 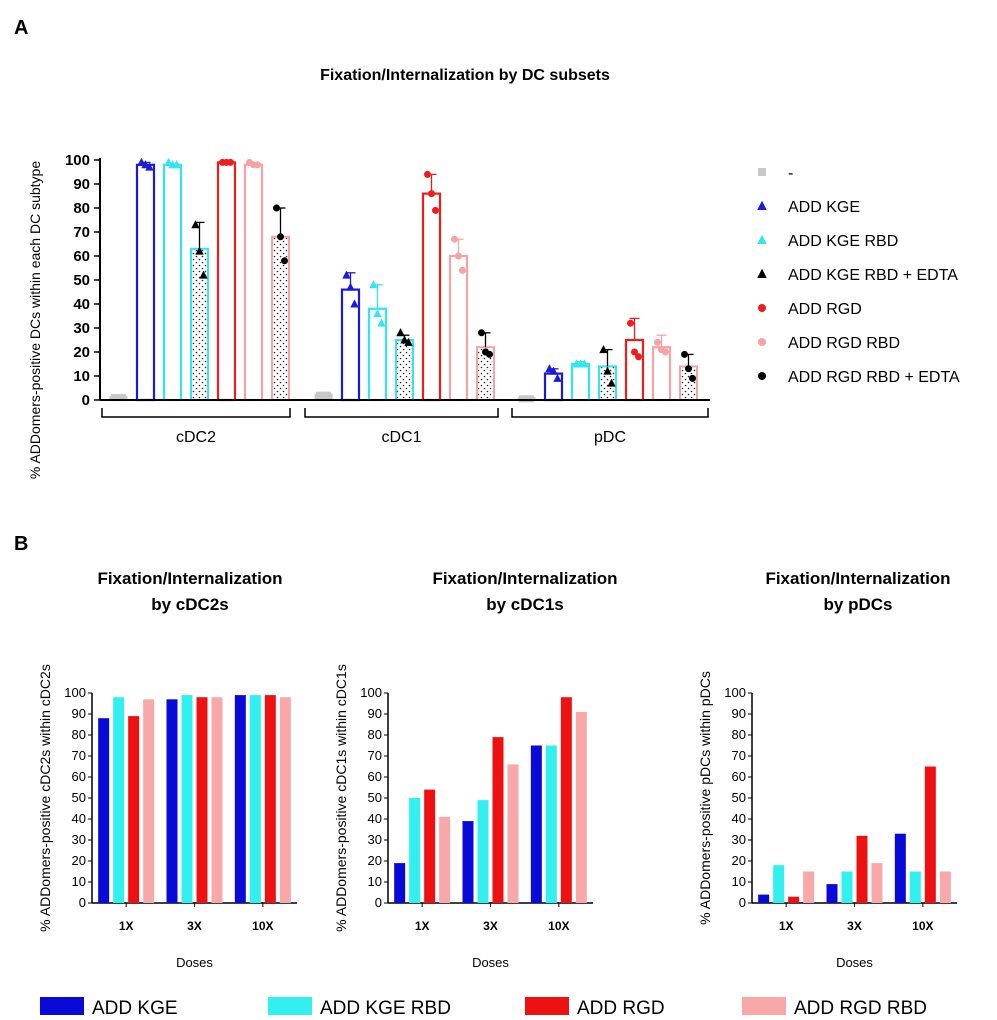 What do you see at coordinates (79, 755) in the screenshot?
I see `chart-chartB1-y-tick-label: 70` at bounding box center [79, 755].